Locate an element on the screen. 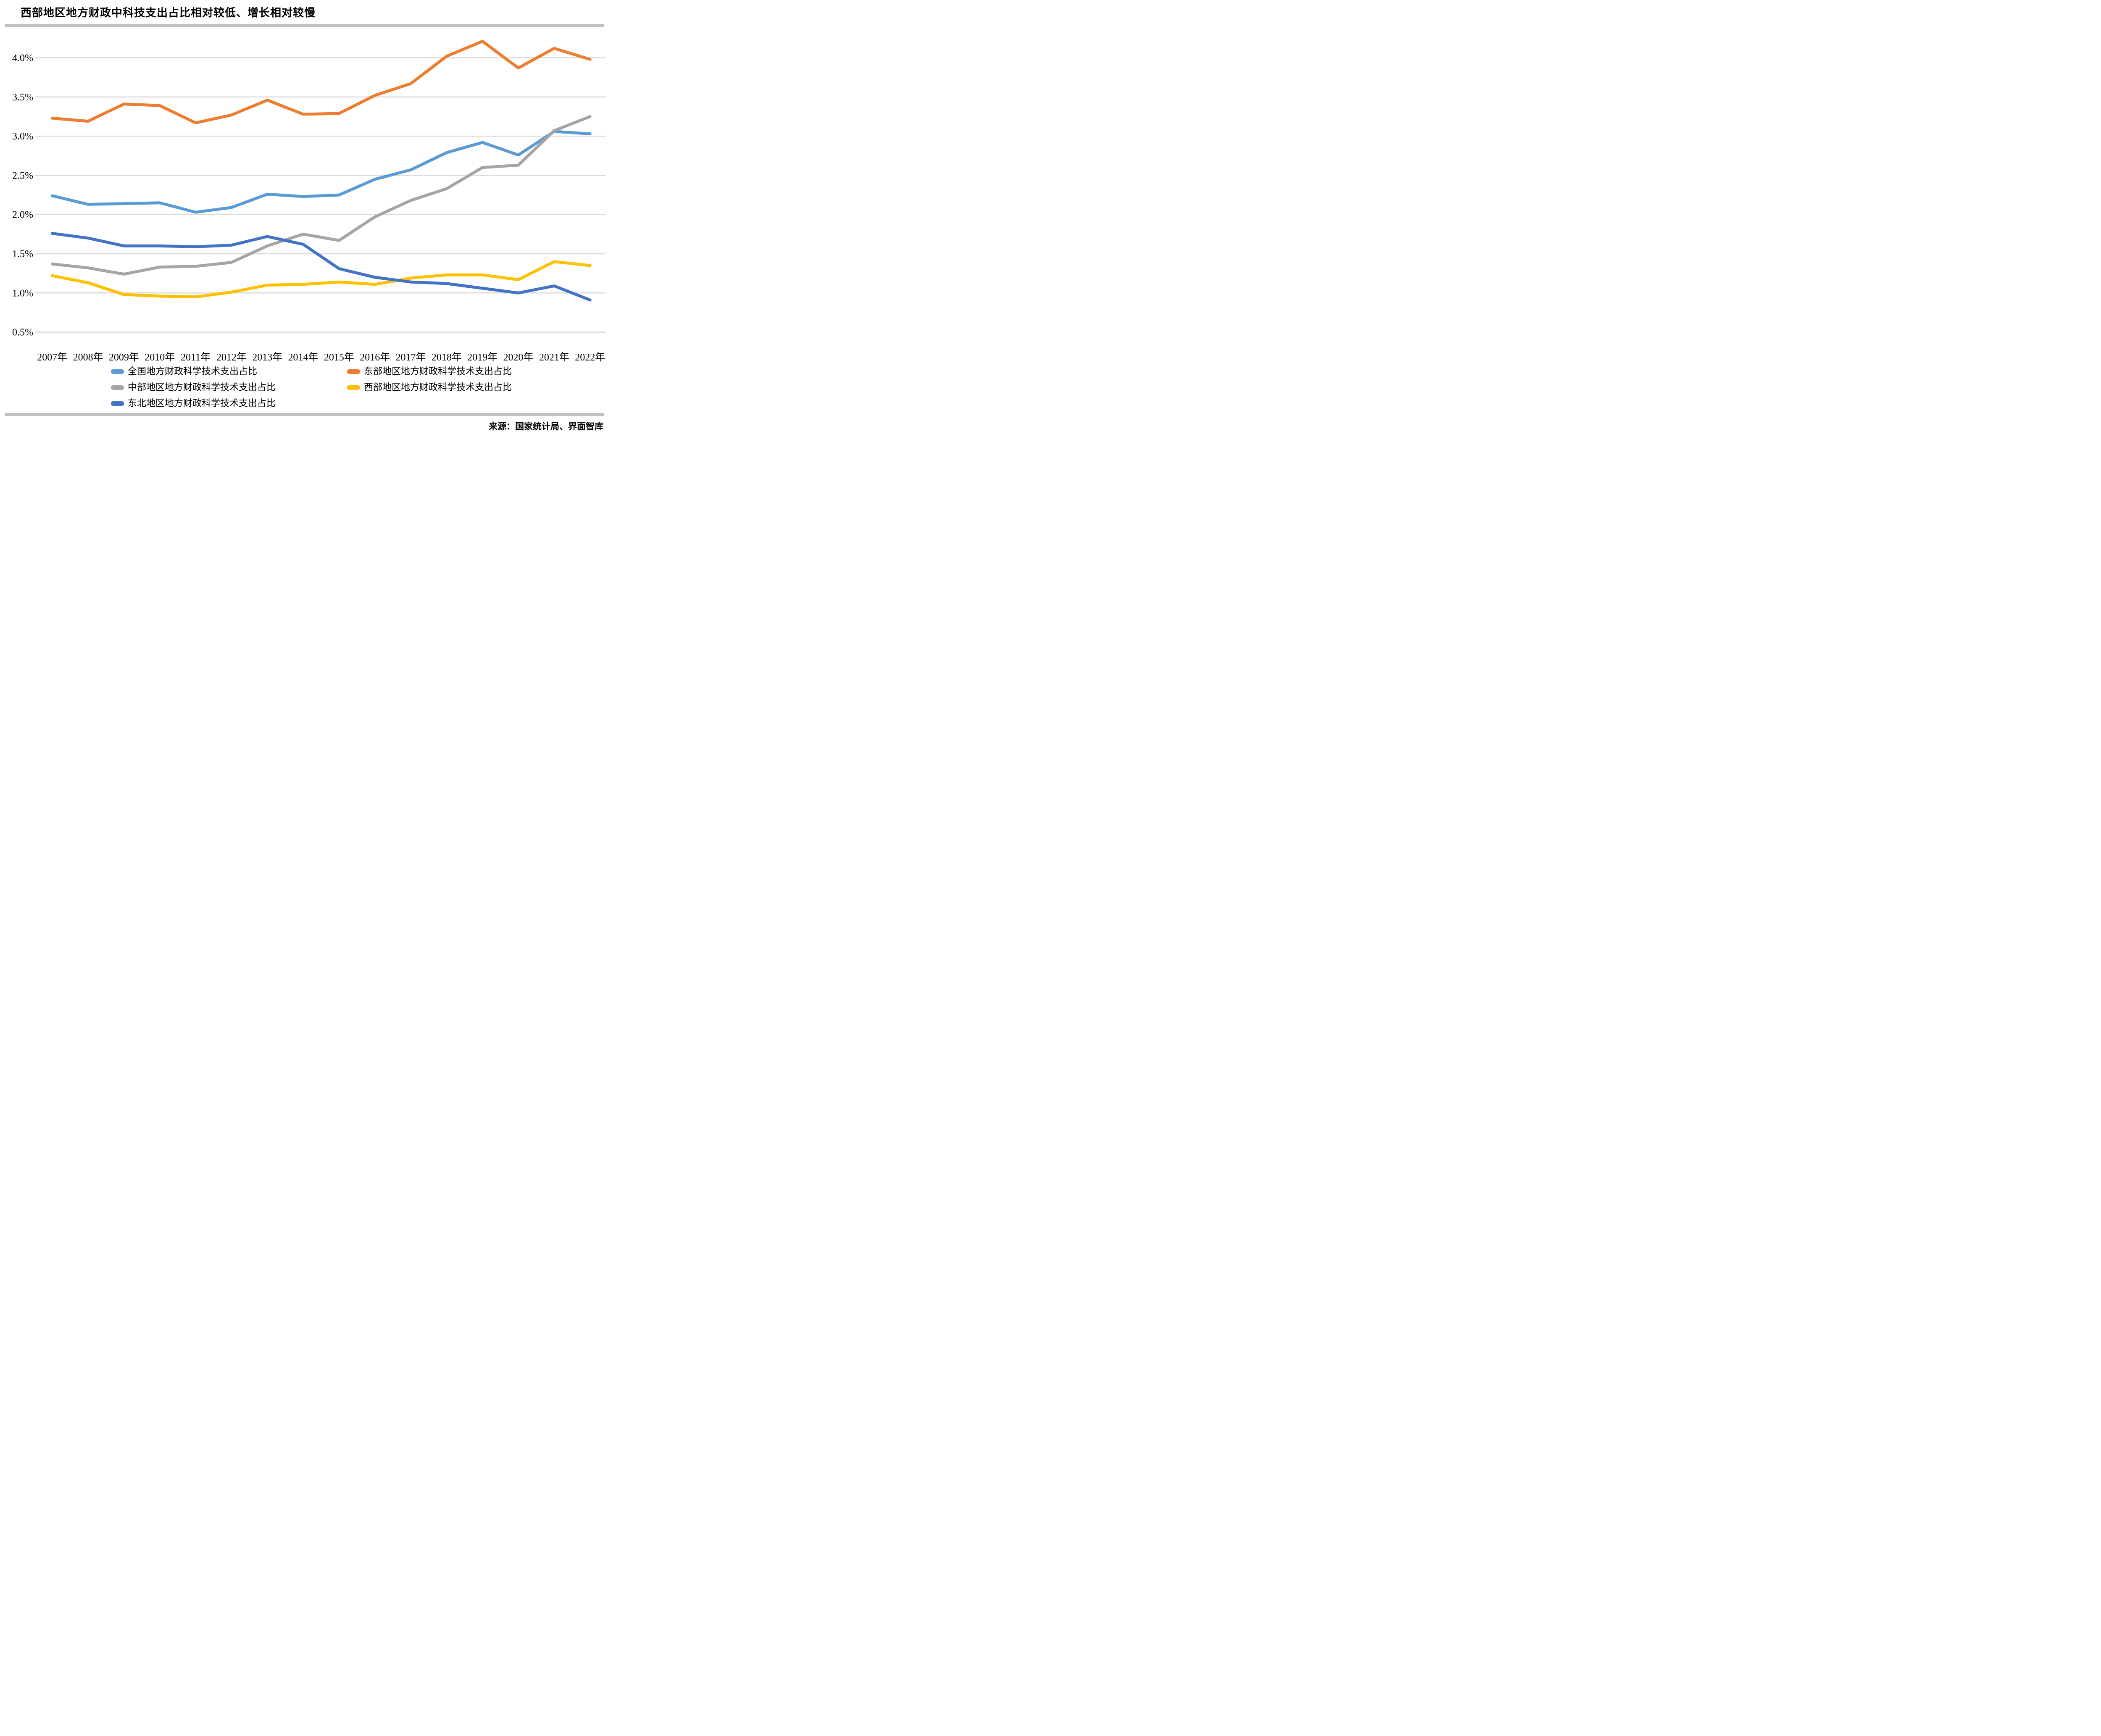  x-tick-label: 2011年 is located at coordinates (196, 357).